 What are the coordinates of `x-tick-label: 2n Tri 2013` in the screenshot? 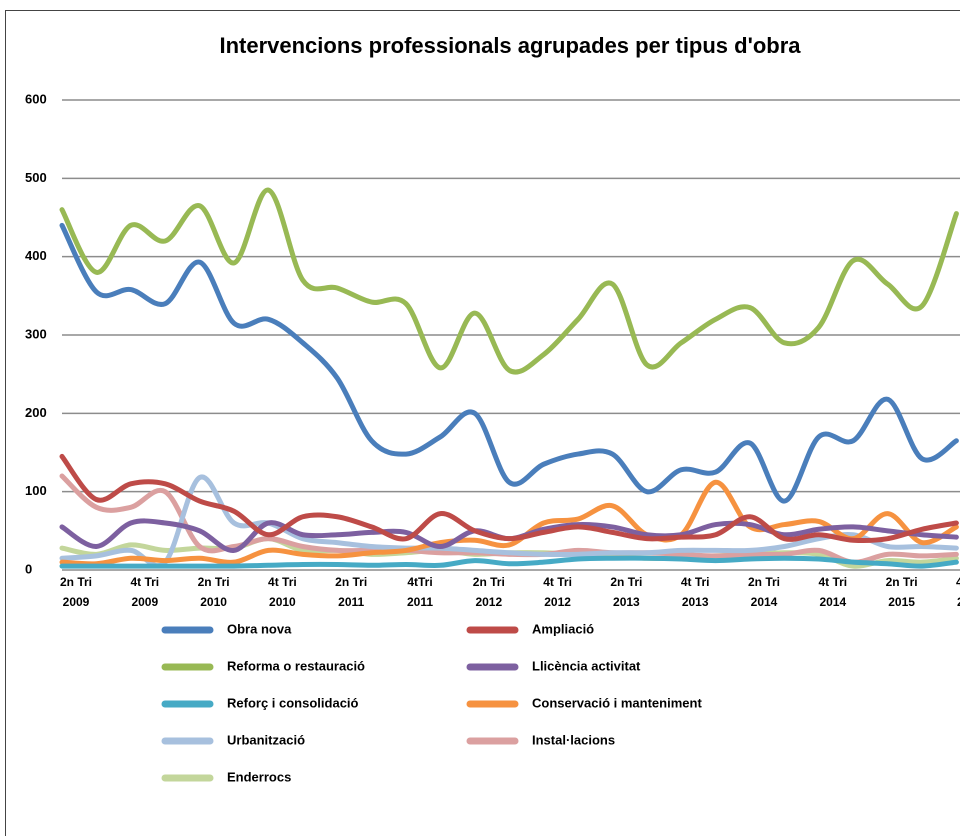 It's located at (626, 592).